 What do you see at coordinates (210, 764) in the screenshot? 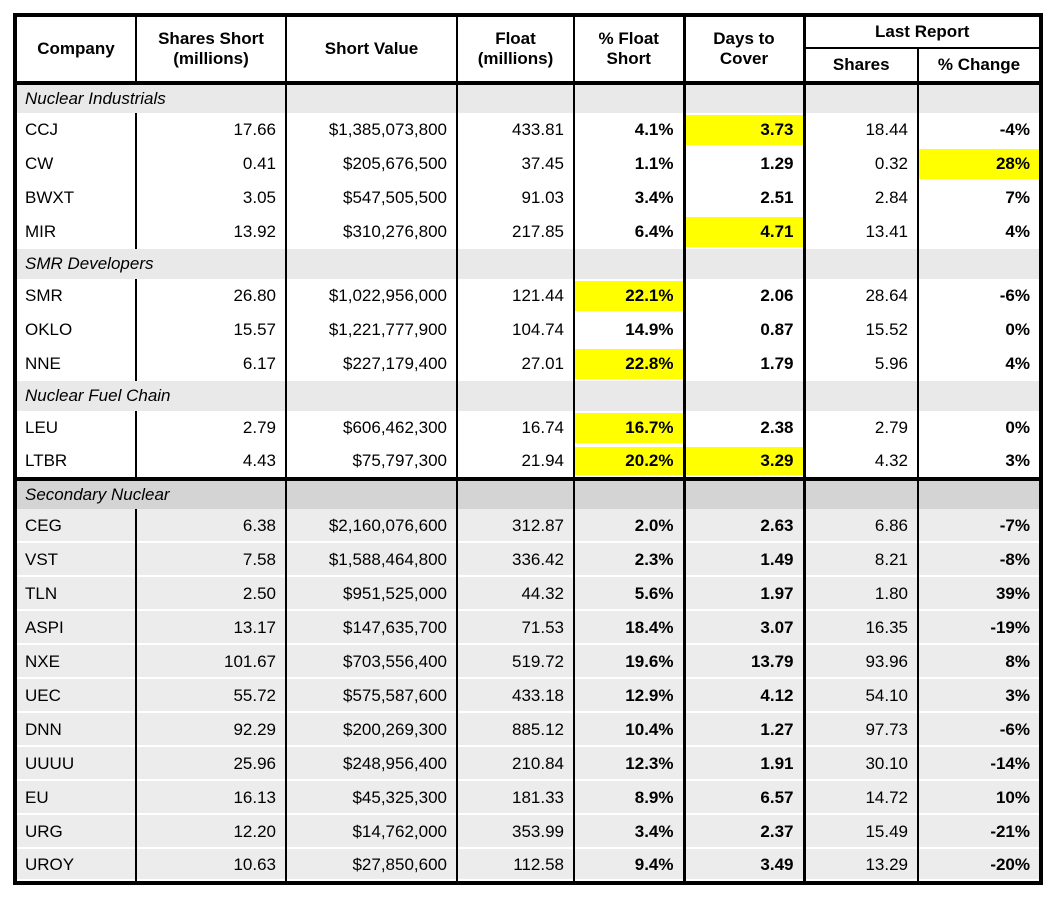
I see `cell-shares-short: 25.96` at bounding box center [210, 764].